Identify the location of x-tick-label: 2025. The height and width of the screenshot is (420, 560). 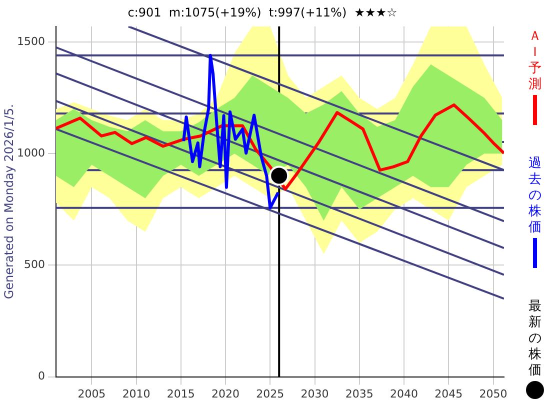
(270, 393).